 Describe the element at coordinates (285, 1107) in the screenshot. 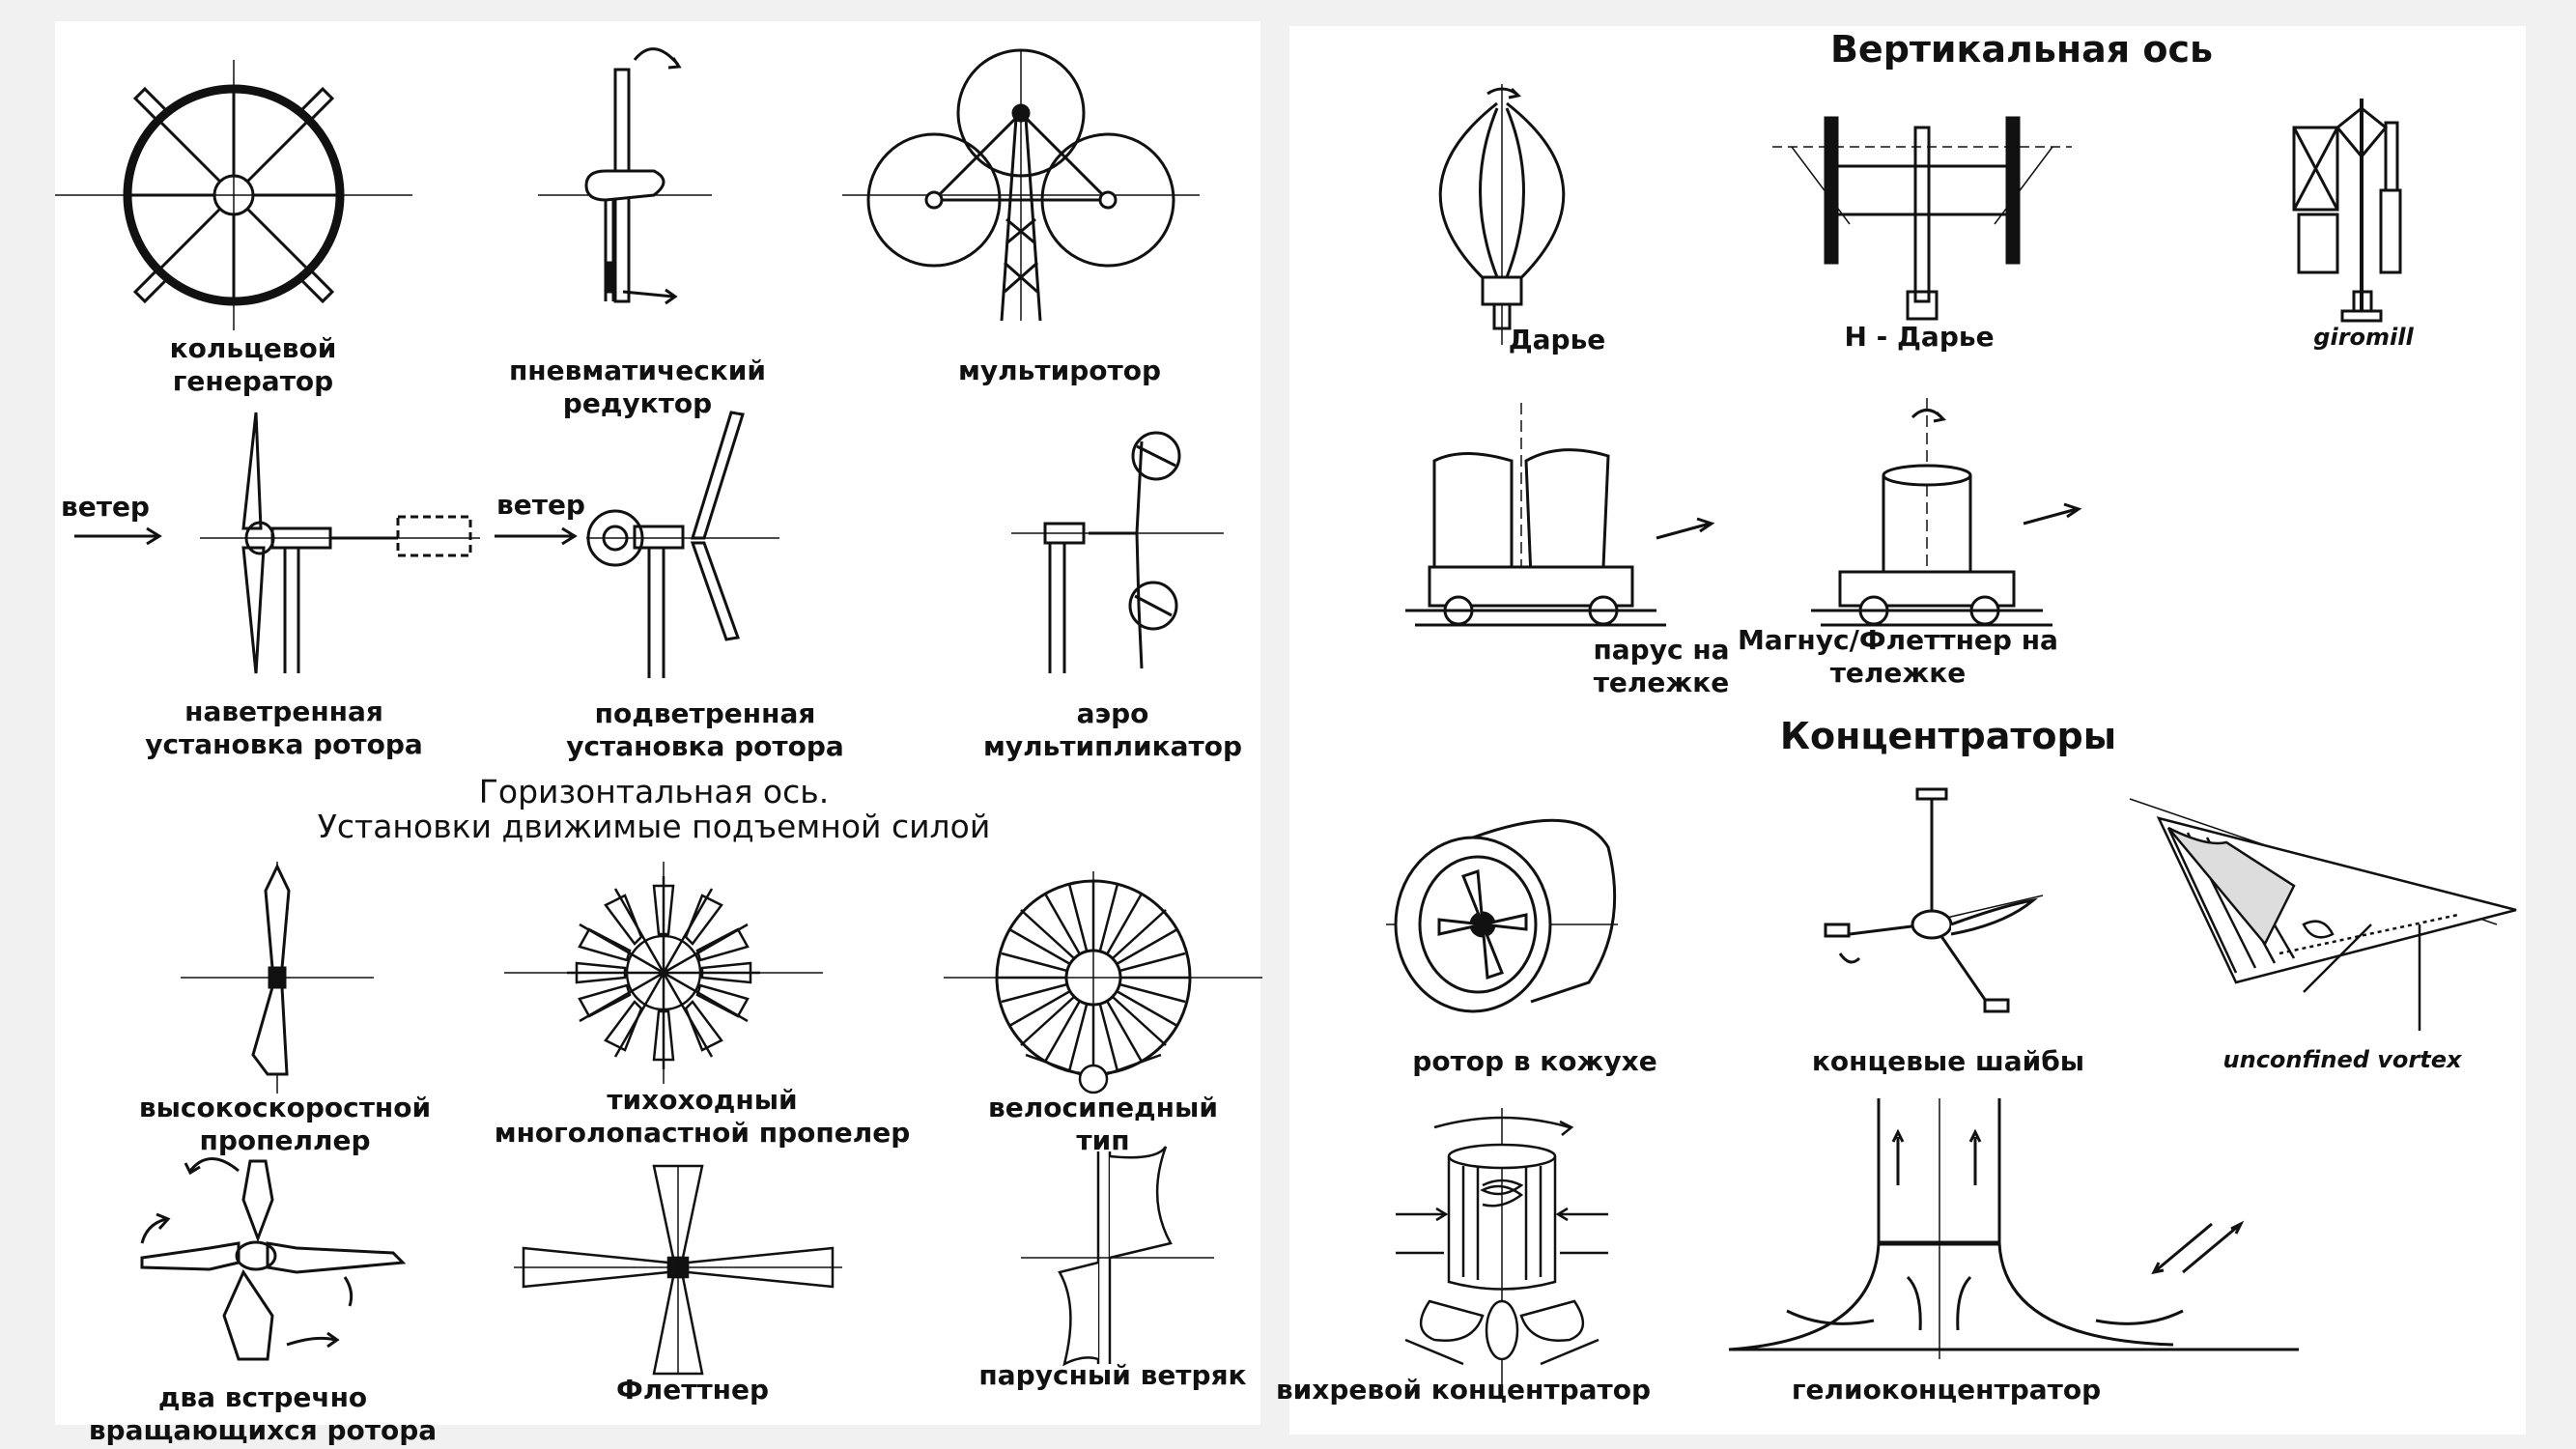

I see `caption-line: высокоскоростной` at that location.